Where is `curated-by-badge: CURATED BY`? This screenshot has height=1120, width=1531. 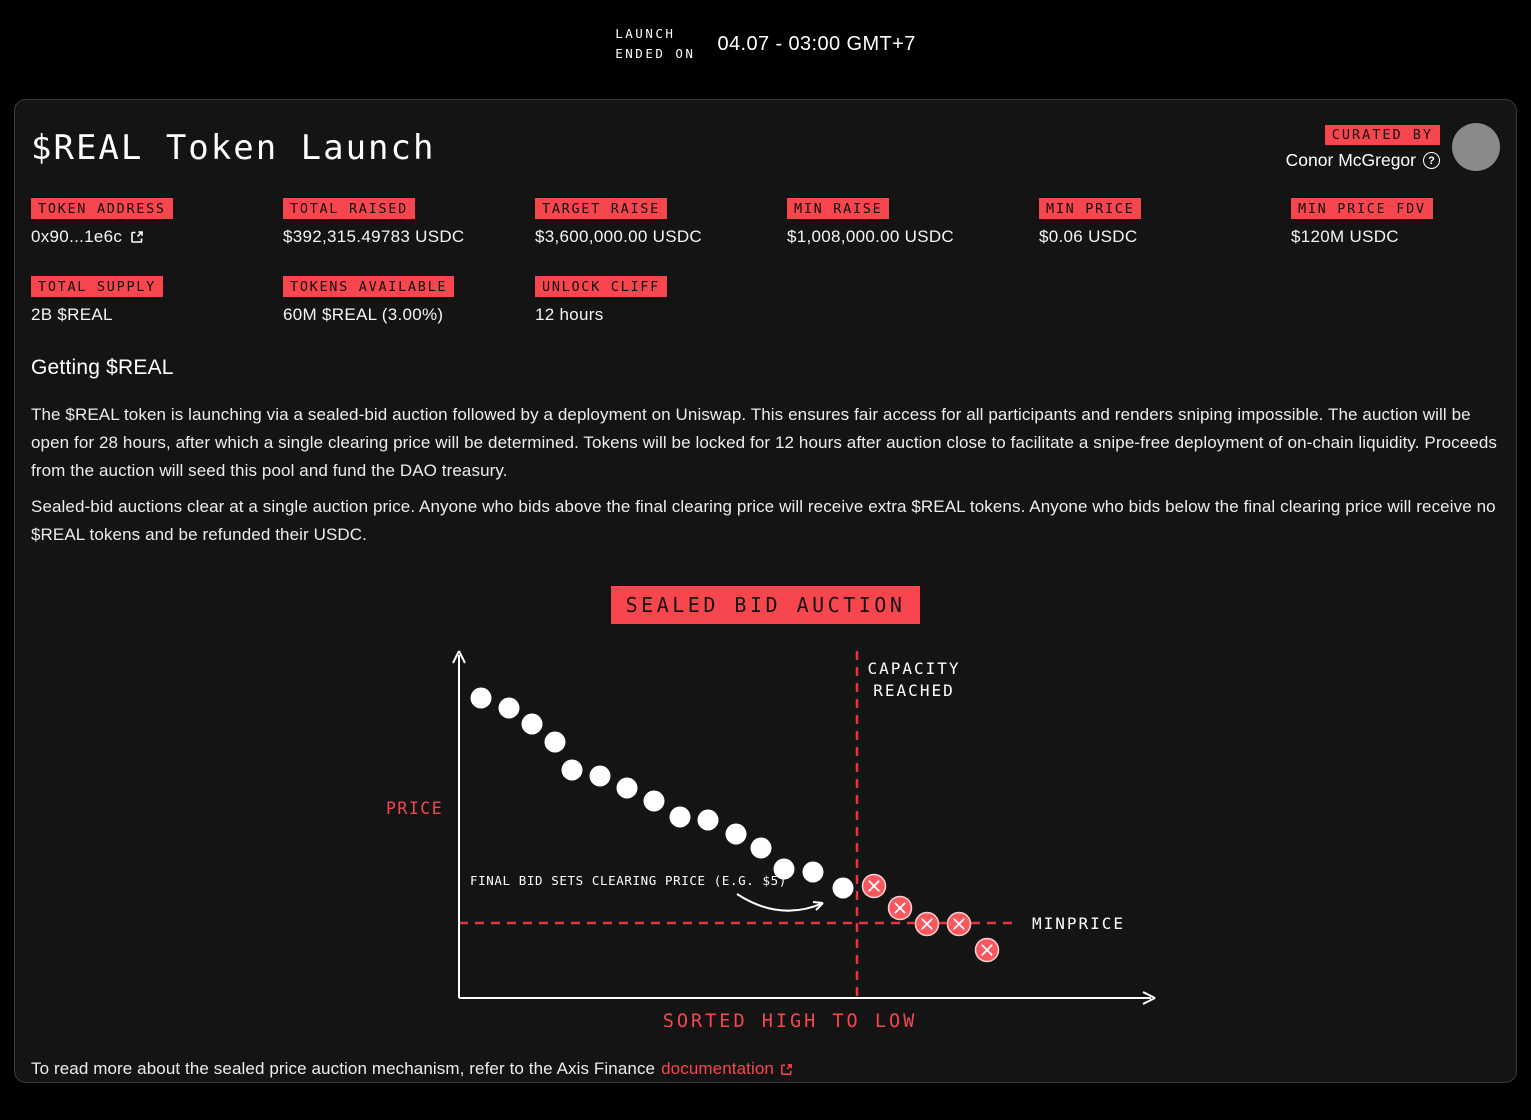
curated-by-badge: CURATED BY is located at coordinates (1382, 135).